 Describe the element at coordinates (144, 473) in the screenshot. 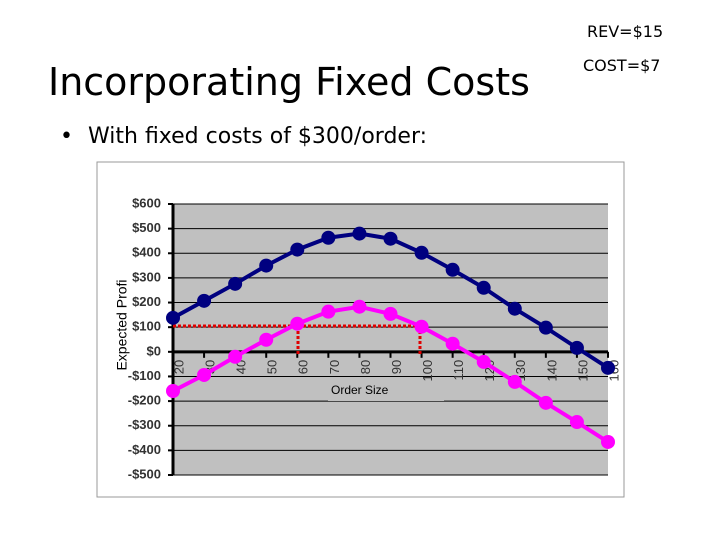

I see `y-tick-label: -$500` at that location.